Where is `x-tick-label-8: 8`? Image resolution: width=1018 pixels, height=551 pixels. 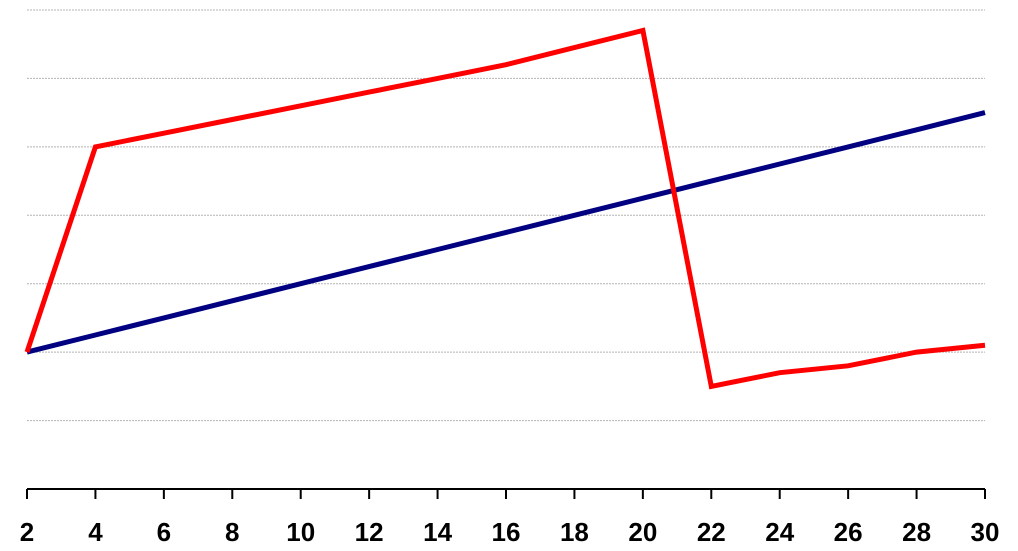 x-tick-label-8: 8 is located at coordinates (232, 532).